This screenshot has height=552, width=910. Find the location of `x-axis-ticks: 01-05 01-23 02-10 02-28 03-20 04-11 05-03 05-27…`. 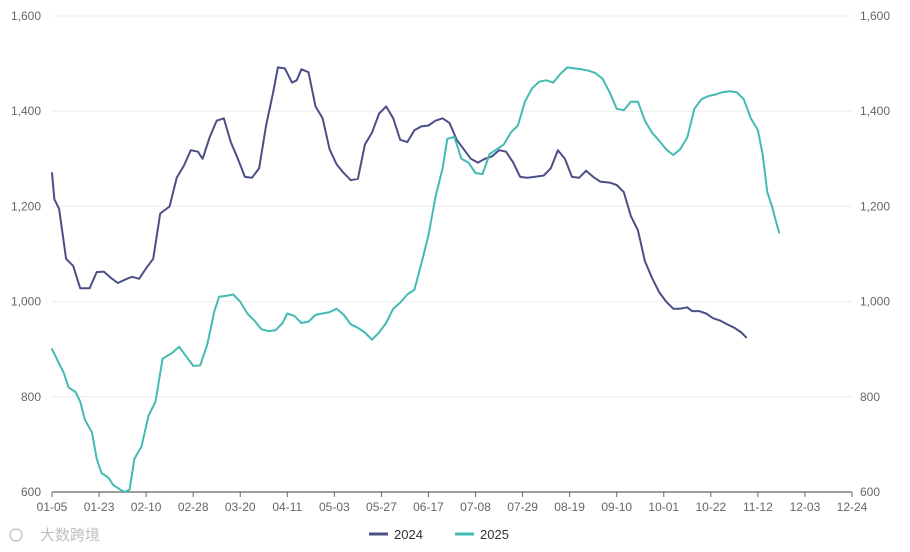

x-axis-ticks: 01-05 01-23 02-10 02-28 03-20 04-11 05-03 05-27… is located at coordinates (452, 503).